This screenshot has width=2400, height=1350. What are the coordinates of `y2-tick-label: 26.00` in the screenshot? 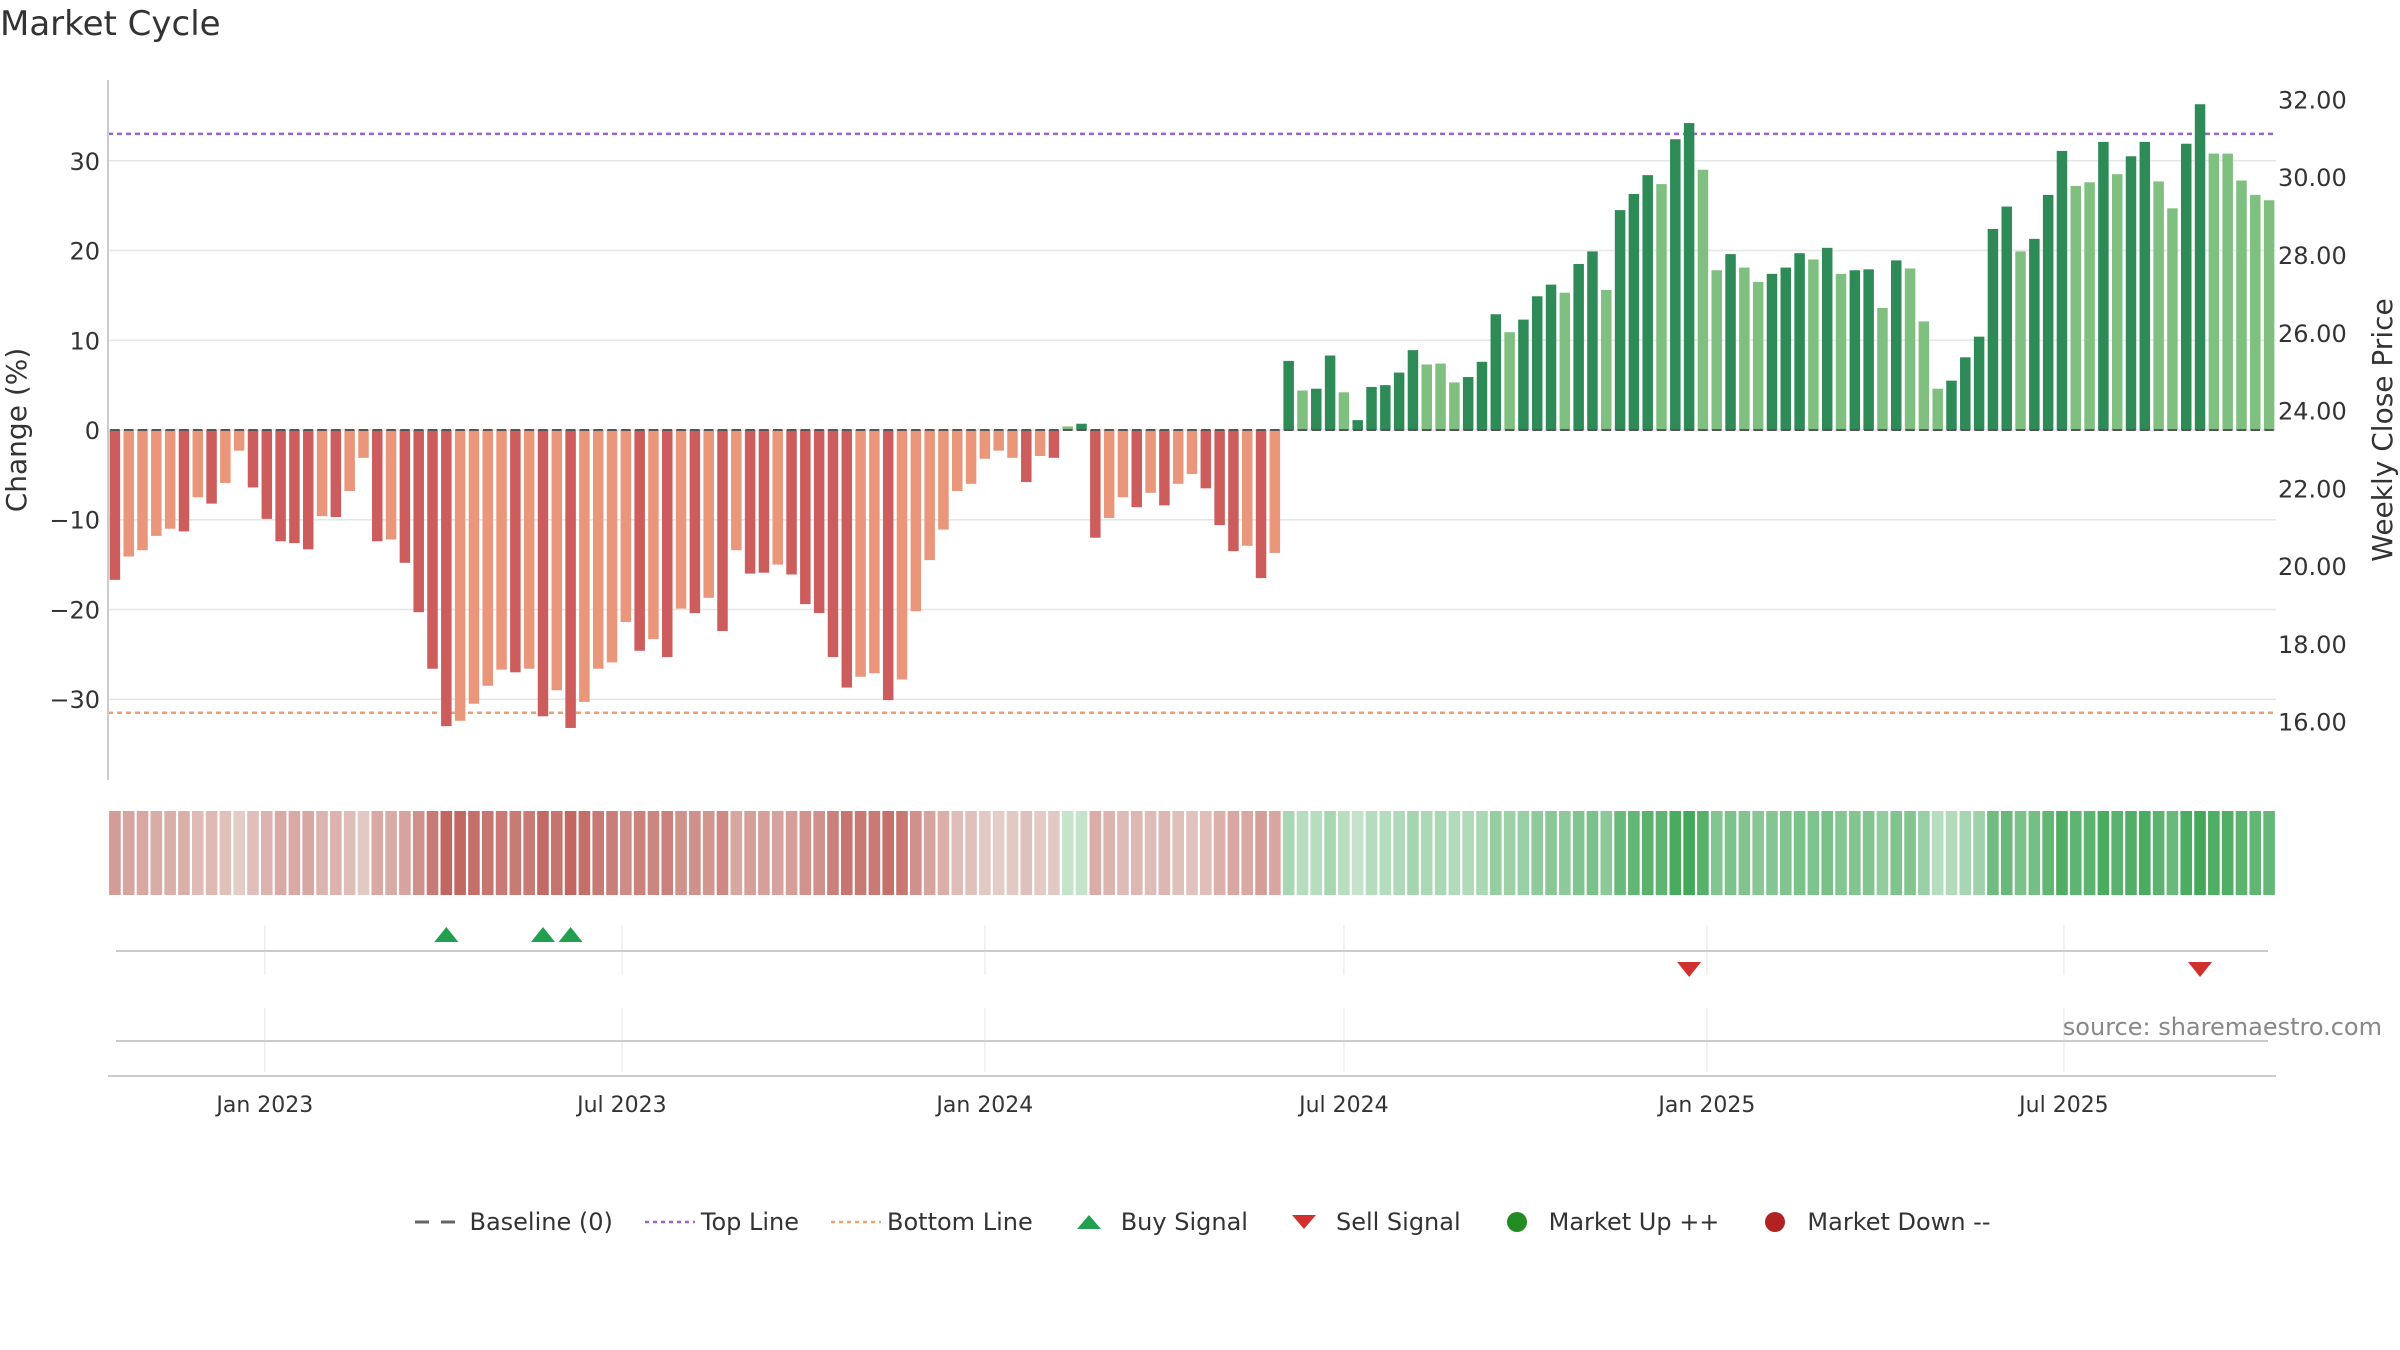 It's located at (2312, 334).